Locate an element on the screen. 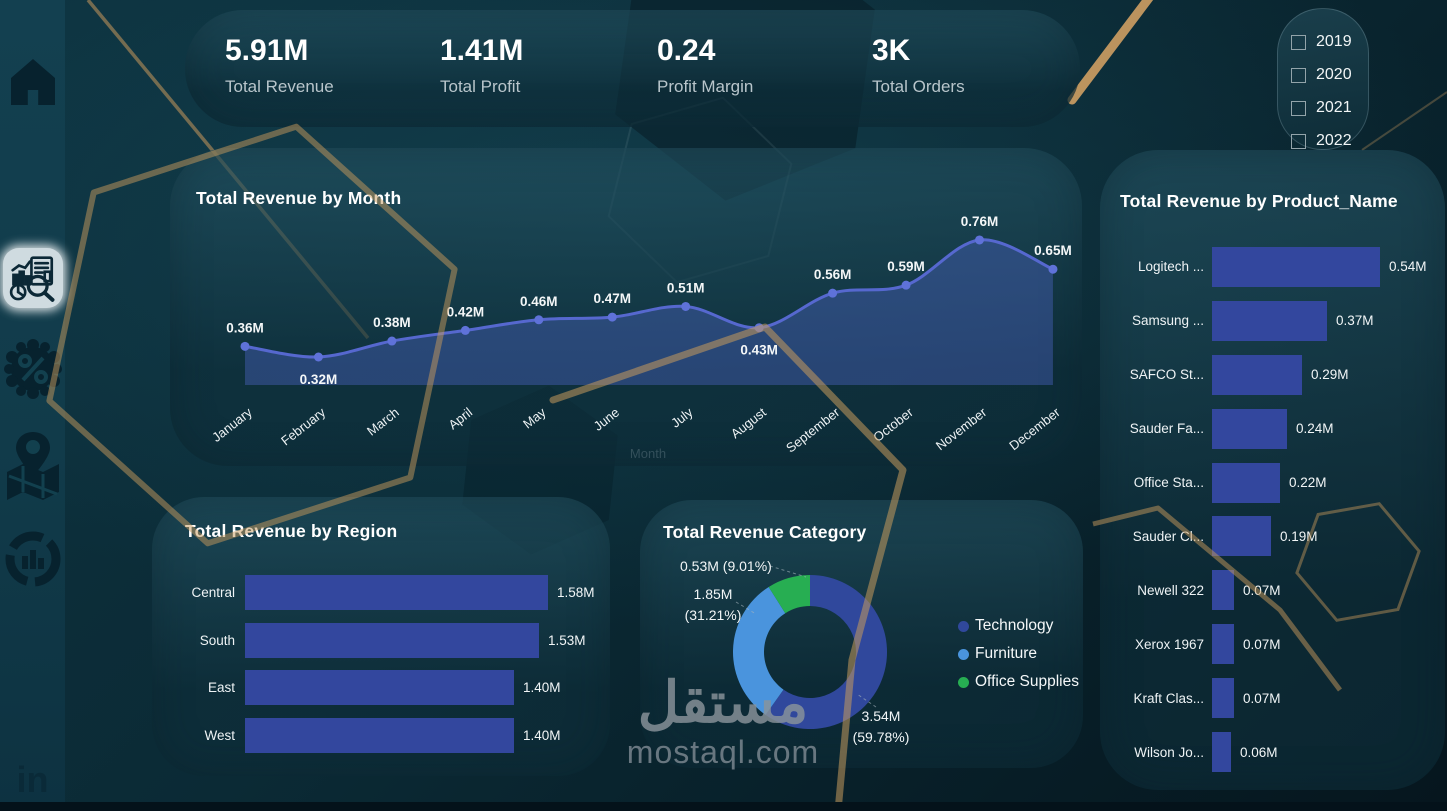 The image size is (1447, 811). year-checkbox-2022: 2022 is located at coordinates (1321, 141).